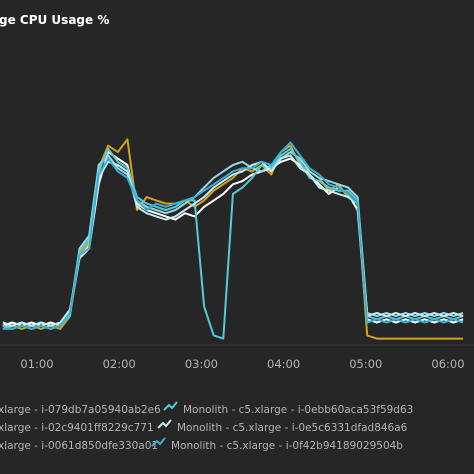 This screenshot has height=474, width=474. I want to click on x-tick-label: 05:00, so click(365, 364).